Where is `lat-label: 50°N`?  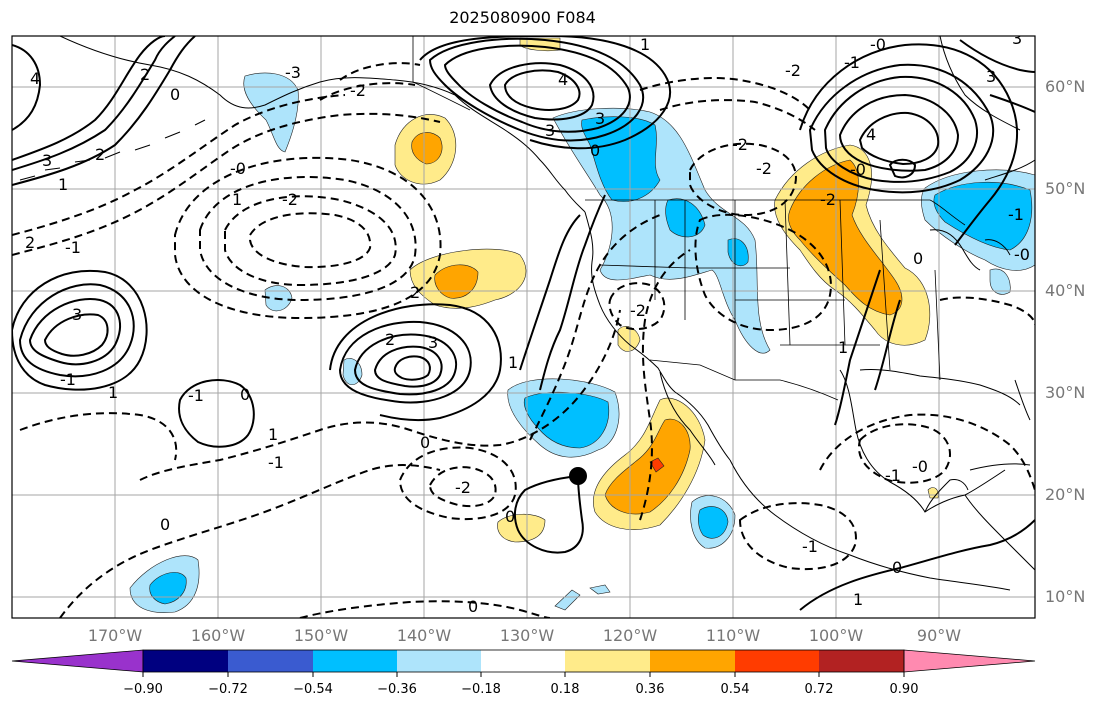 lat-label: 50°N is located at coordinates (1065, 188).